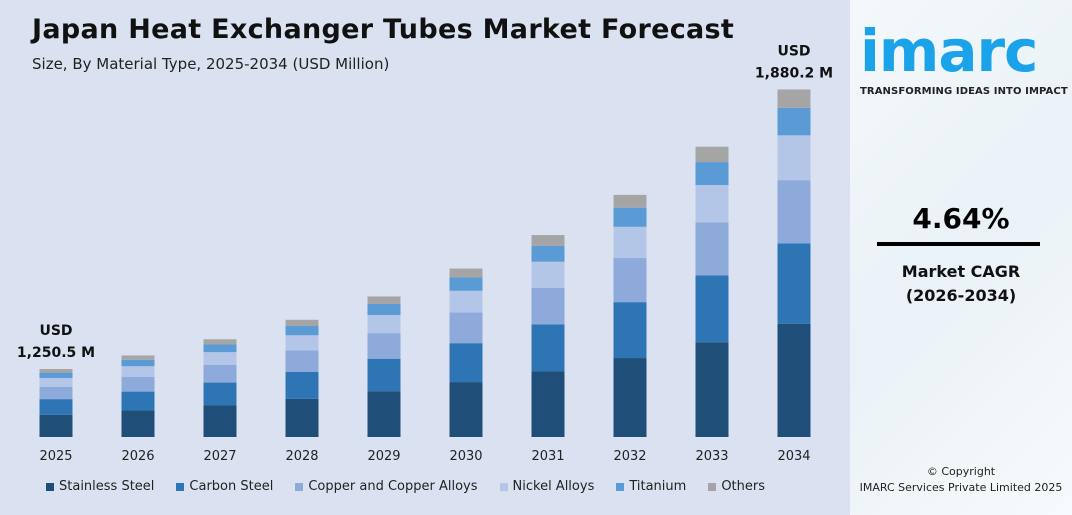 The height and width of the screenshot is (515, 1072). I want to click on x-tick-label: 2032, so click(629, 456).